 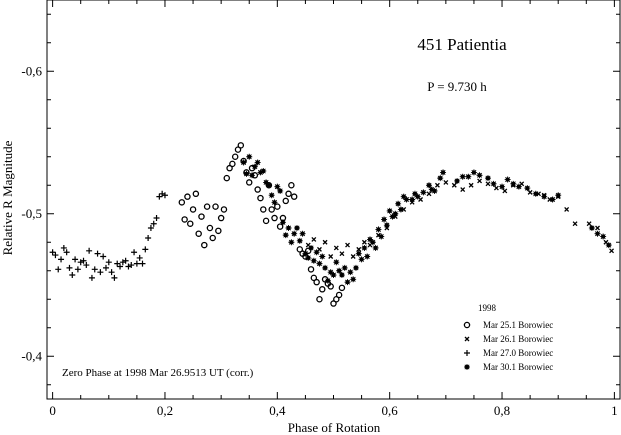 I want to click on chart-title: 451 Patientia, so click(x=462, y=44).